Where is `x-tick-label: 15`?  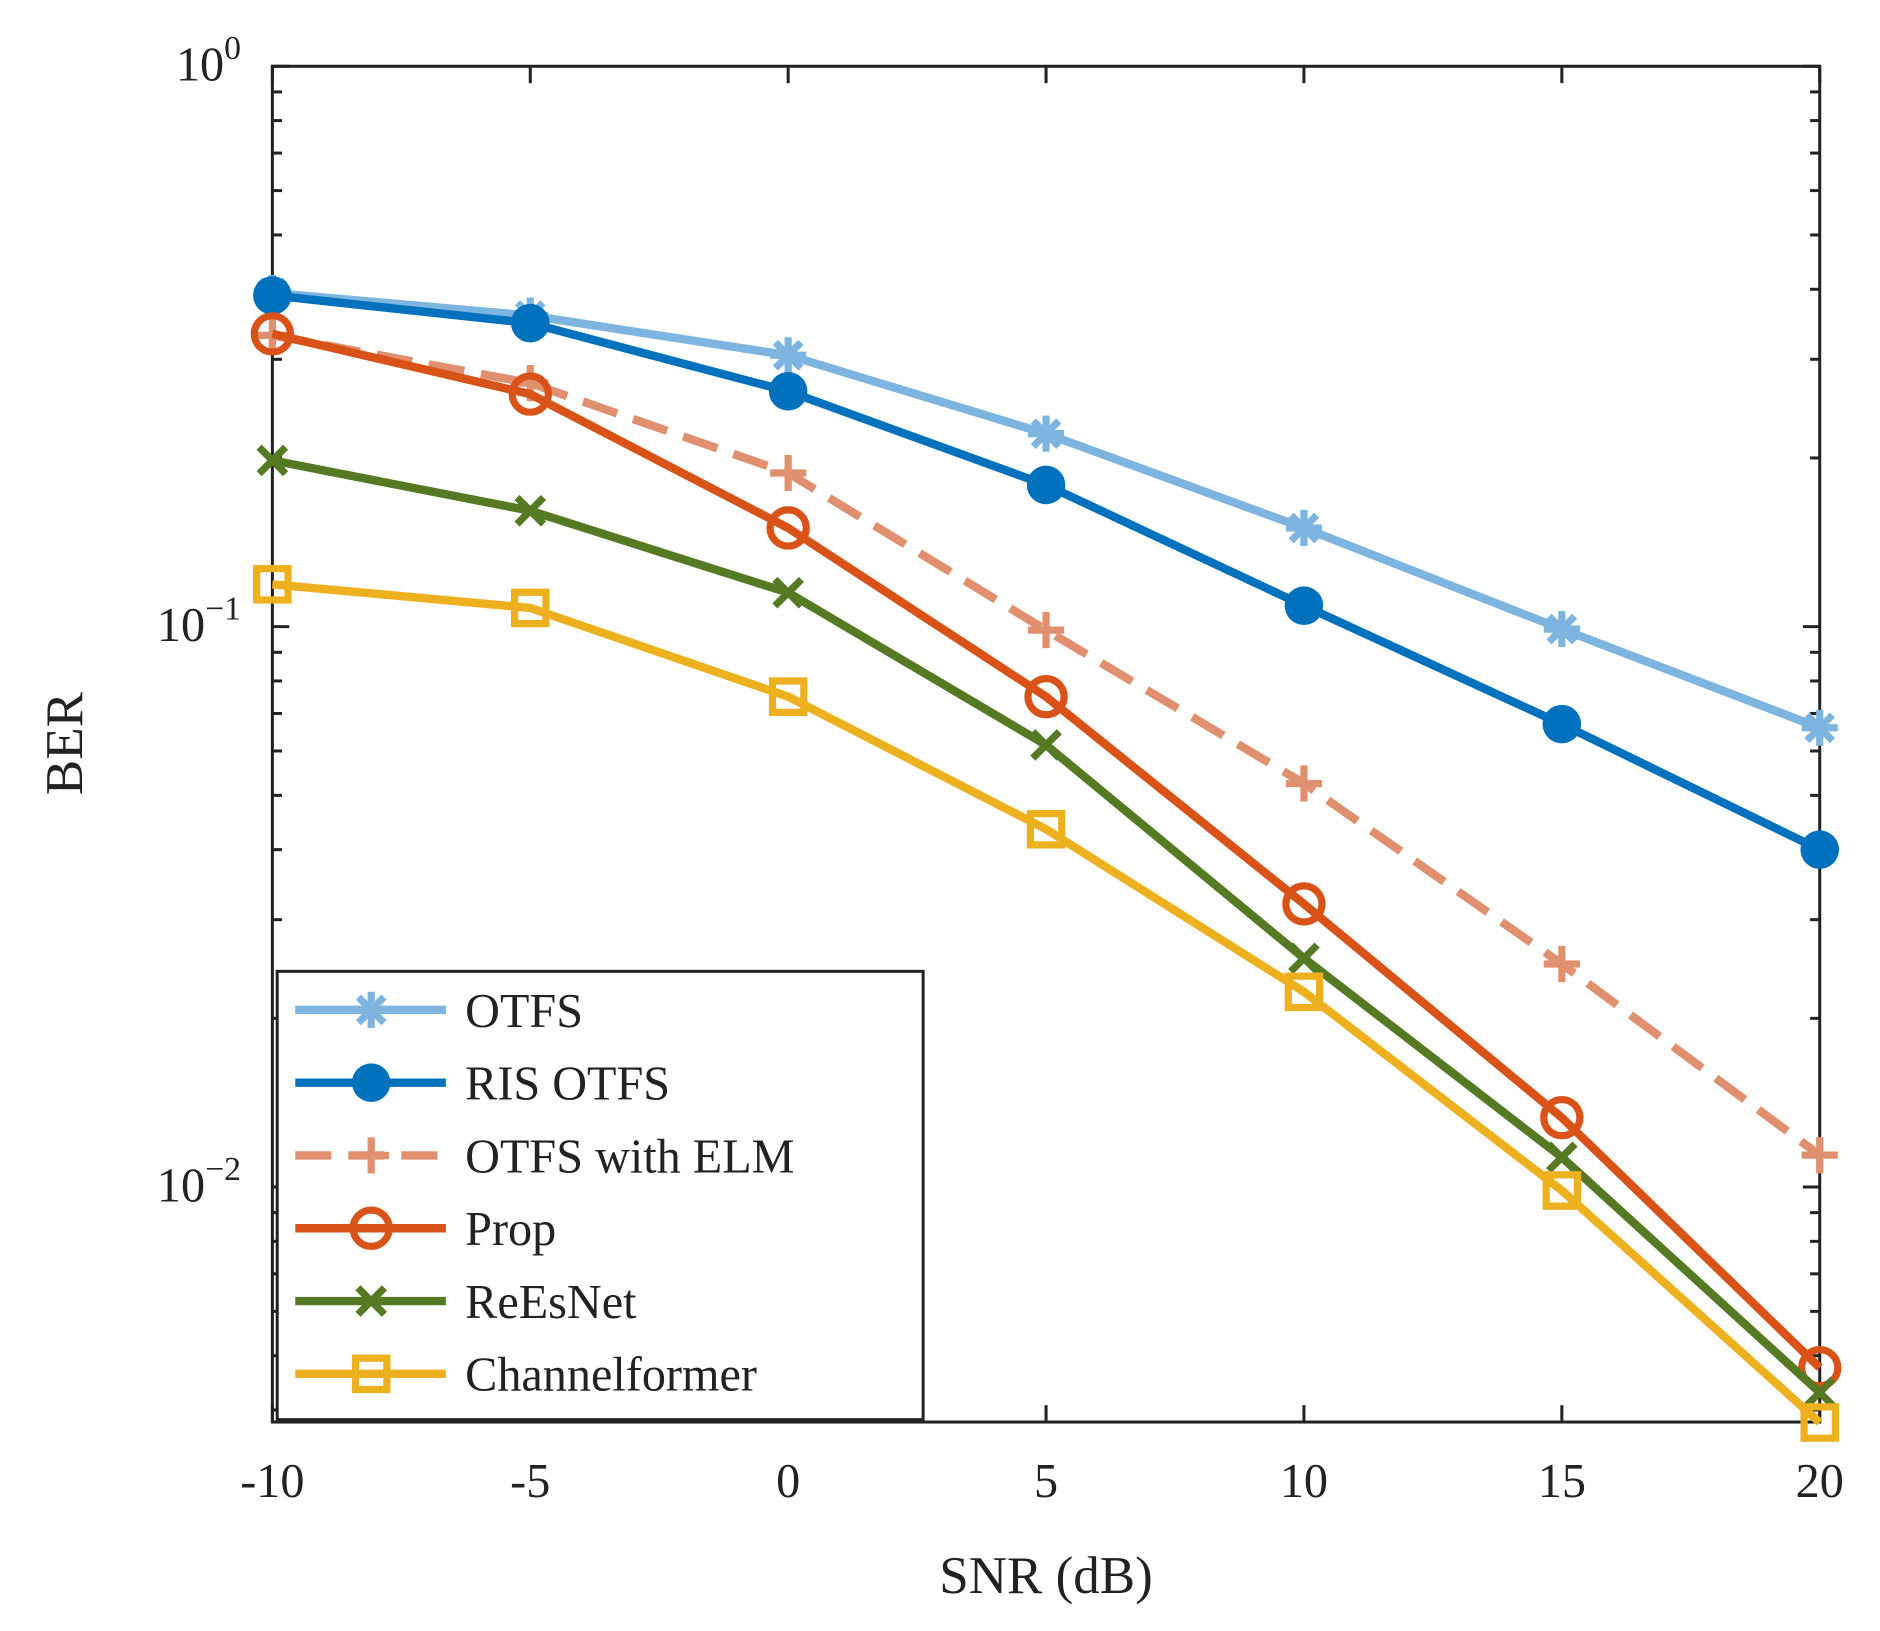 x-tick-label: 15 is located at coordinates (1562, 1481).